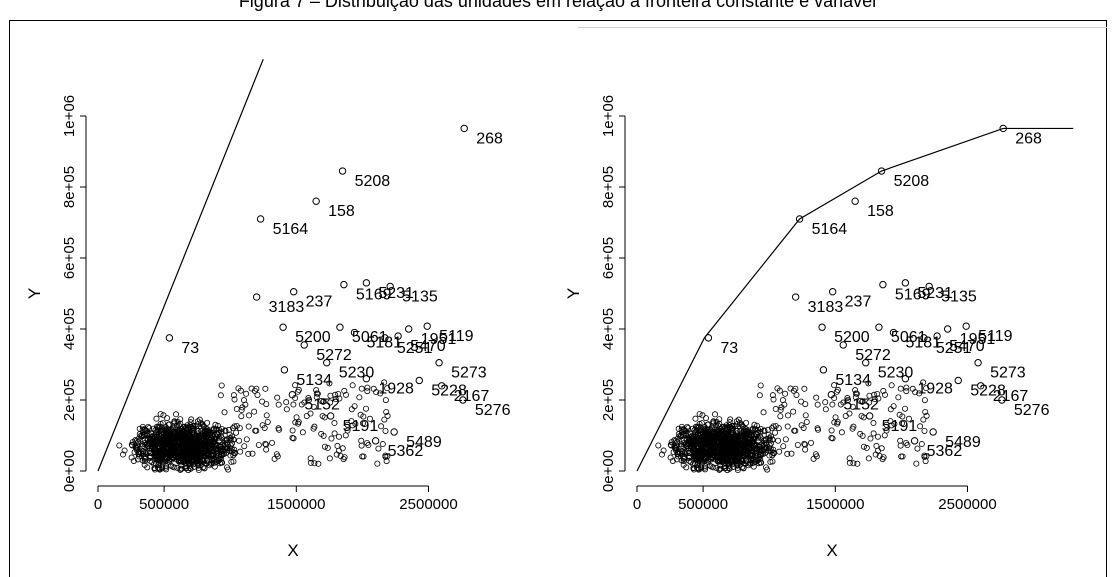 This screenshot has height=577, width=1115. I want to click on unit-label: 1928, so click(396, 389).